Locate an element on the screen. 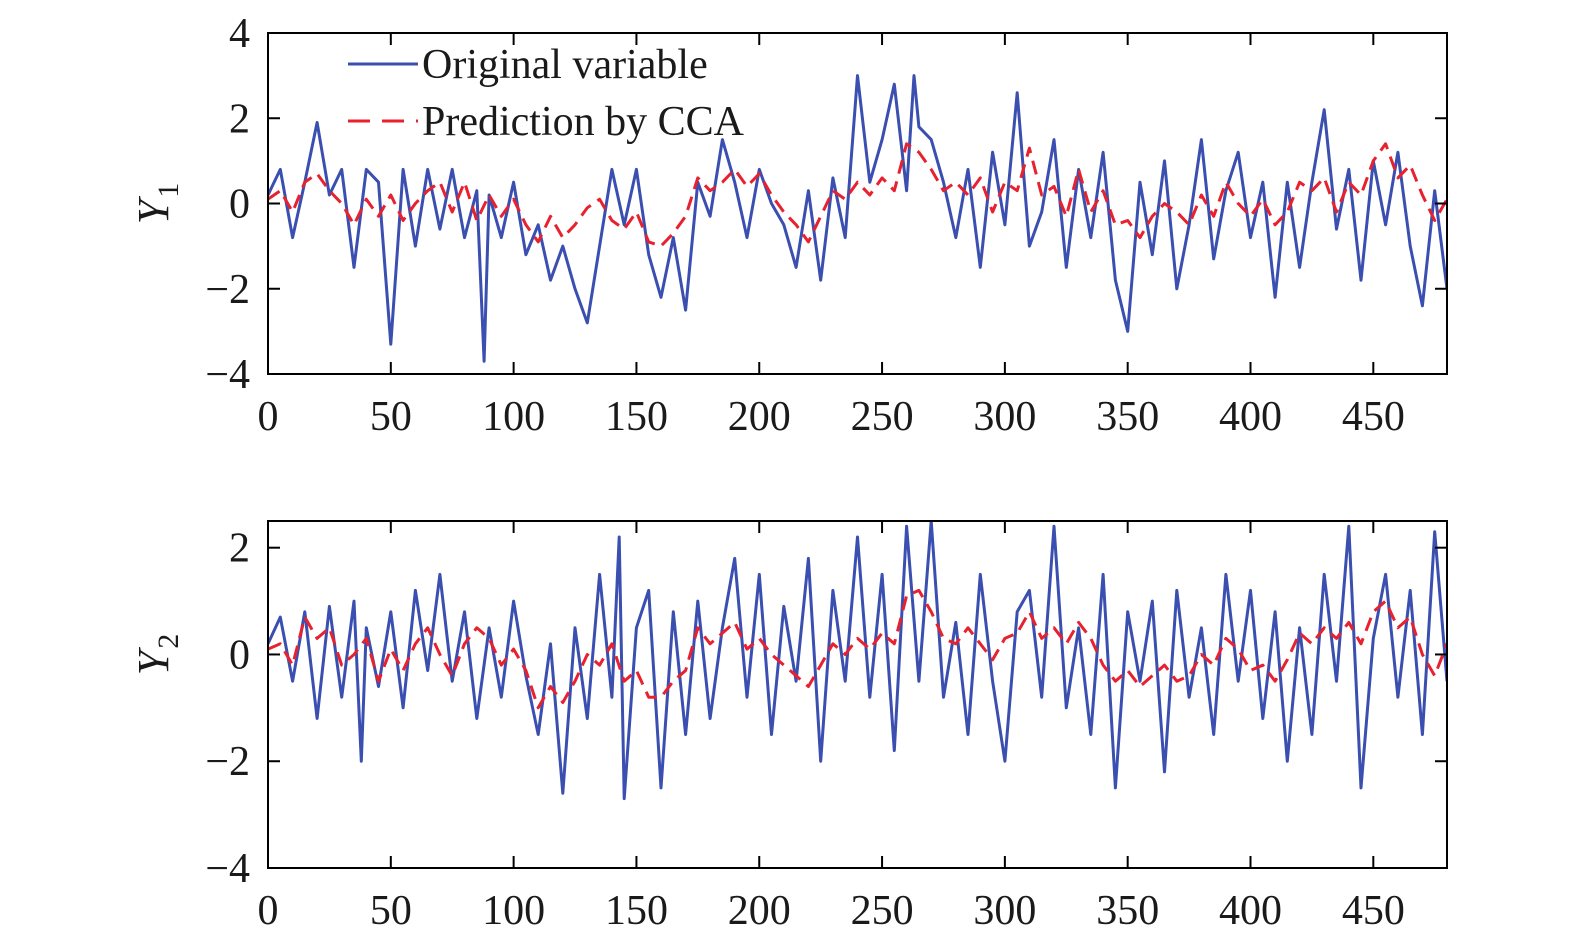  y-axis-label-text: Y2 is located at coordinates (157, 654).